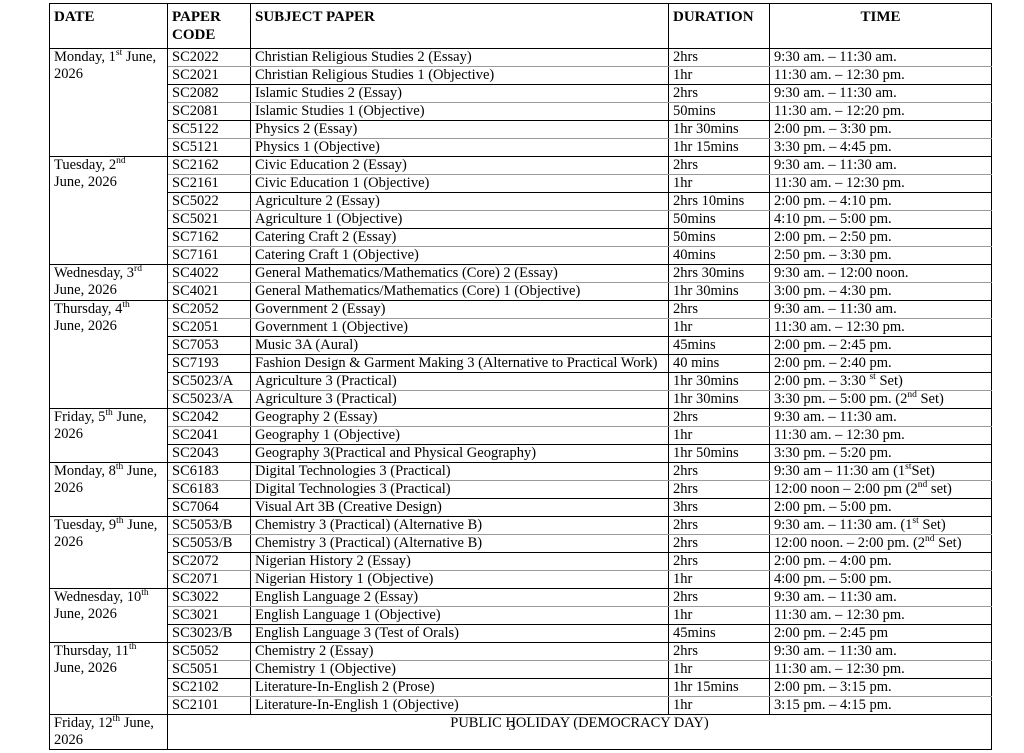 Image resolution: width=1024 pixels, height=753 pixels. What do you see at coordinates (880, 237) in the screenshot?
I see `time-cell: 2:00 pm. – 2:50 pm.` at bounding box center [880, 237].